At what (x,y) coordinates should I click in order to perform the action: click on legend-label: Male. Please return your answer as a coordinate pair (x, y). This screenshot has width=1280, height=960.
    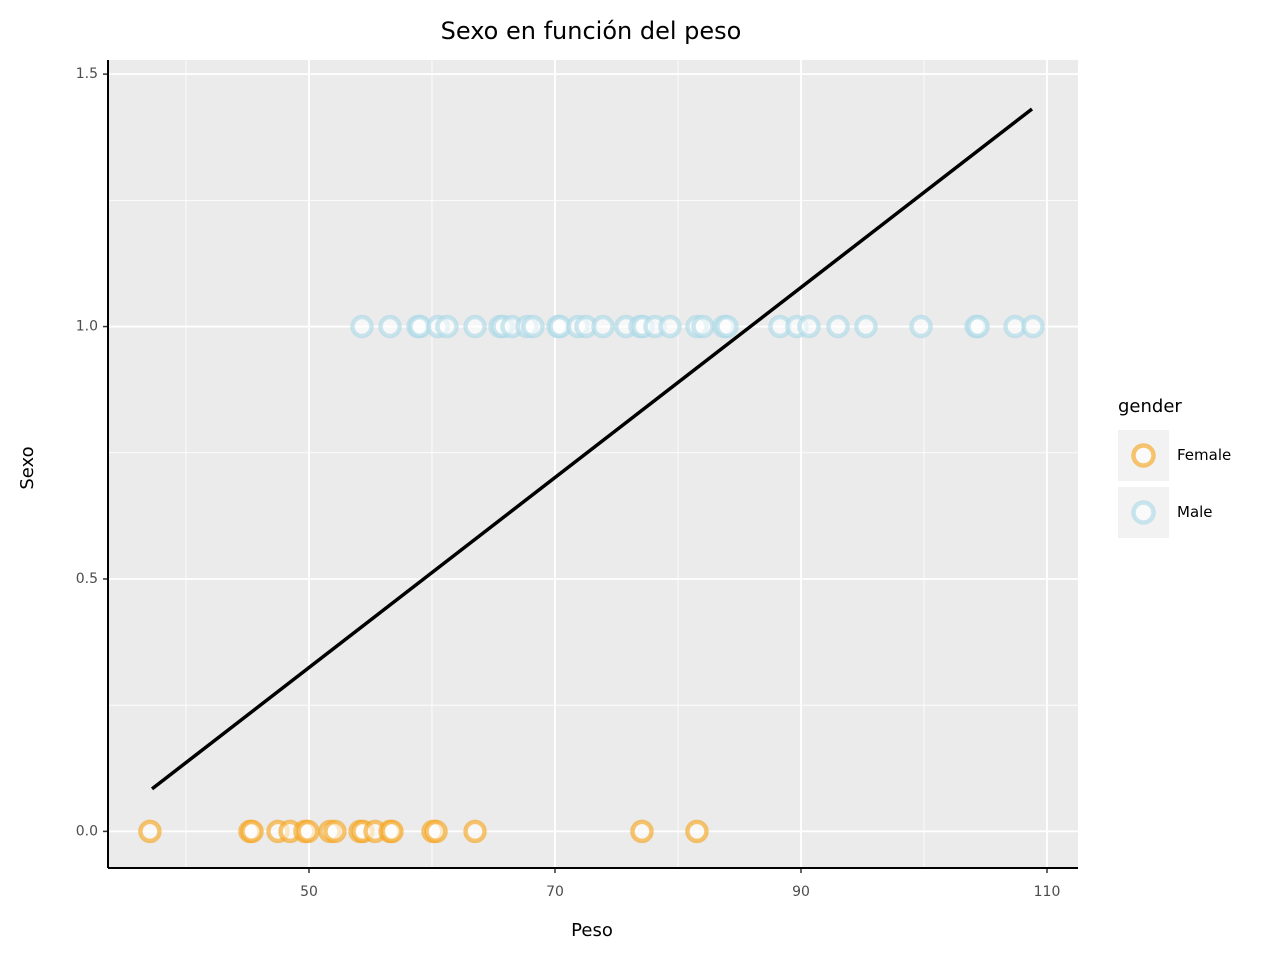
    Looking at the image, I should click on (1195, 512).